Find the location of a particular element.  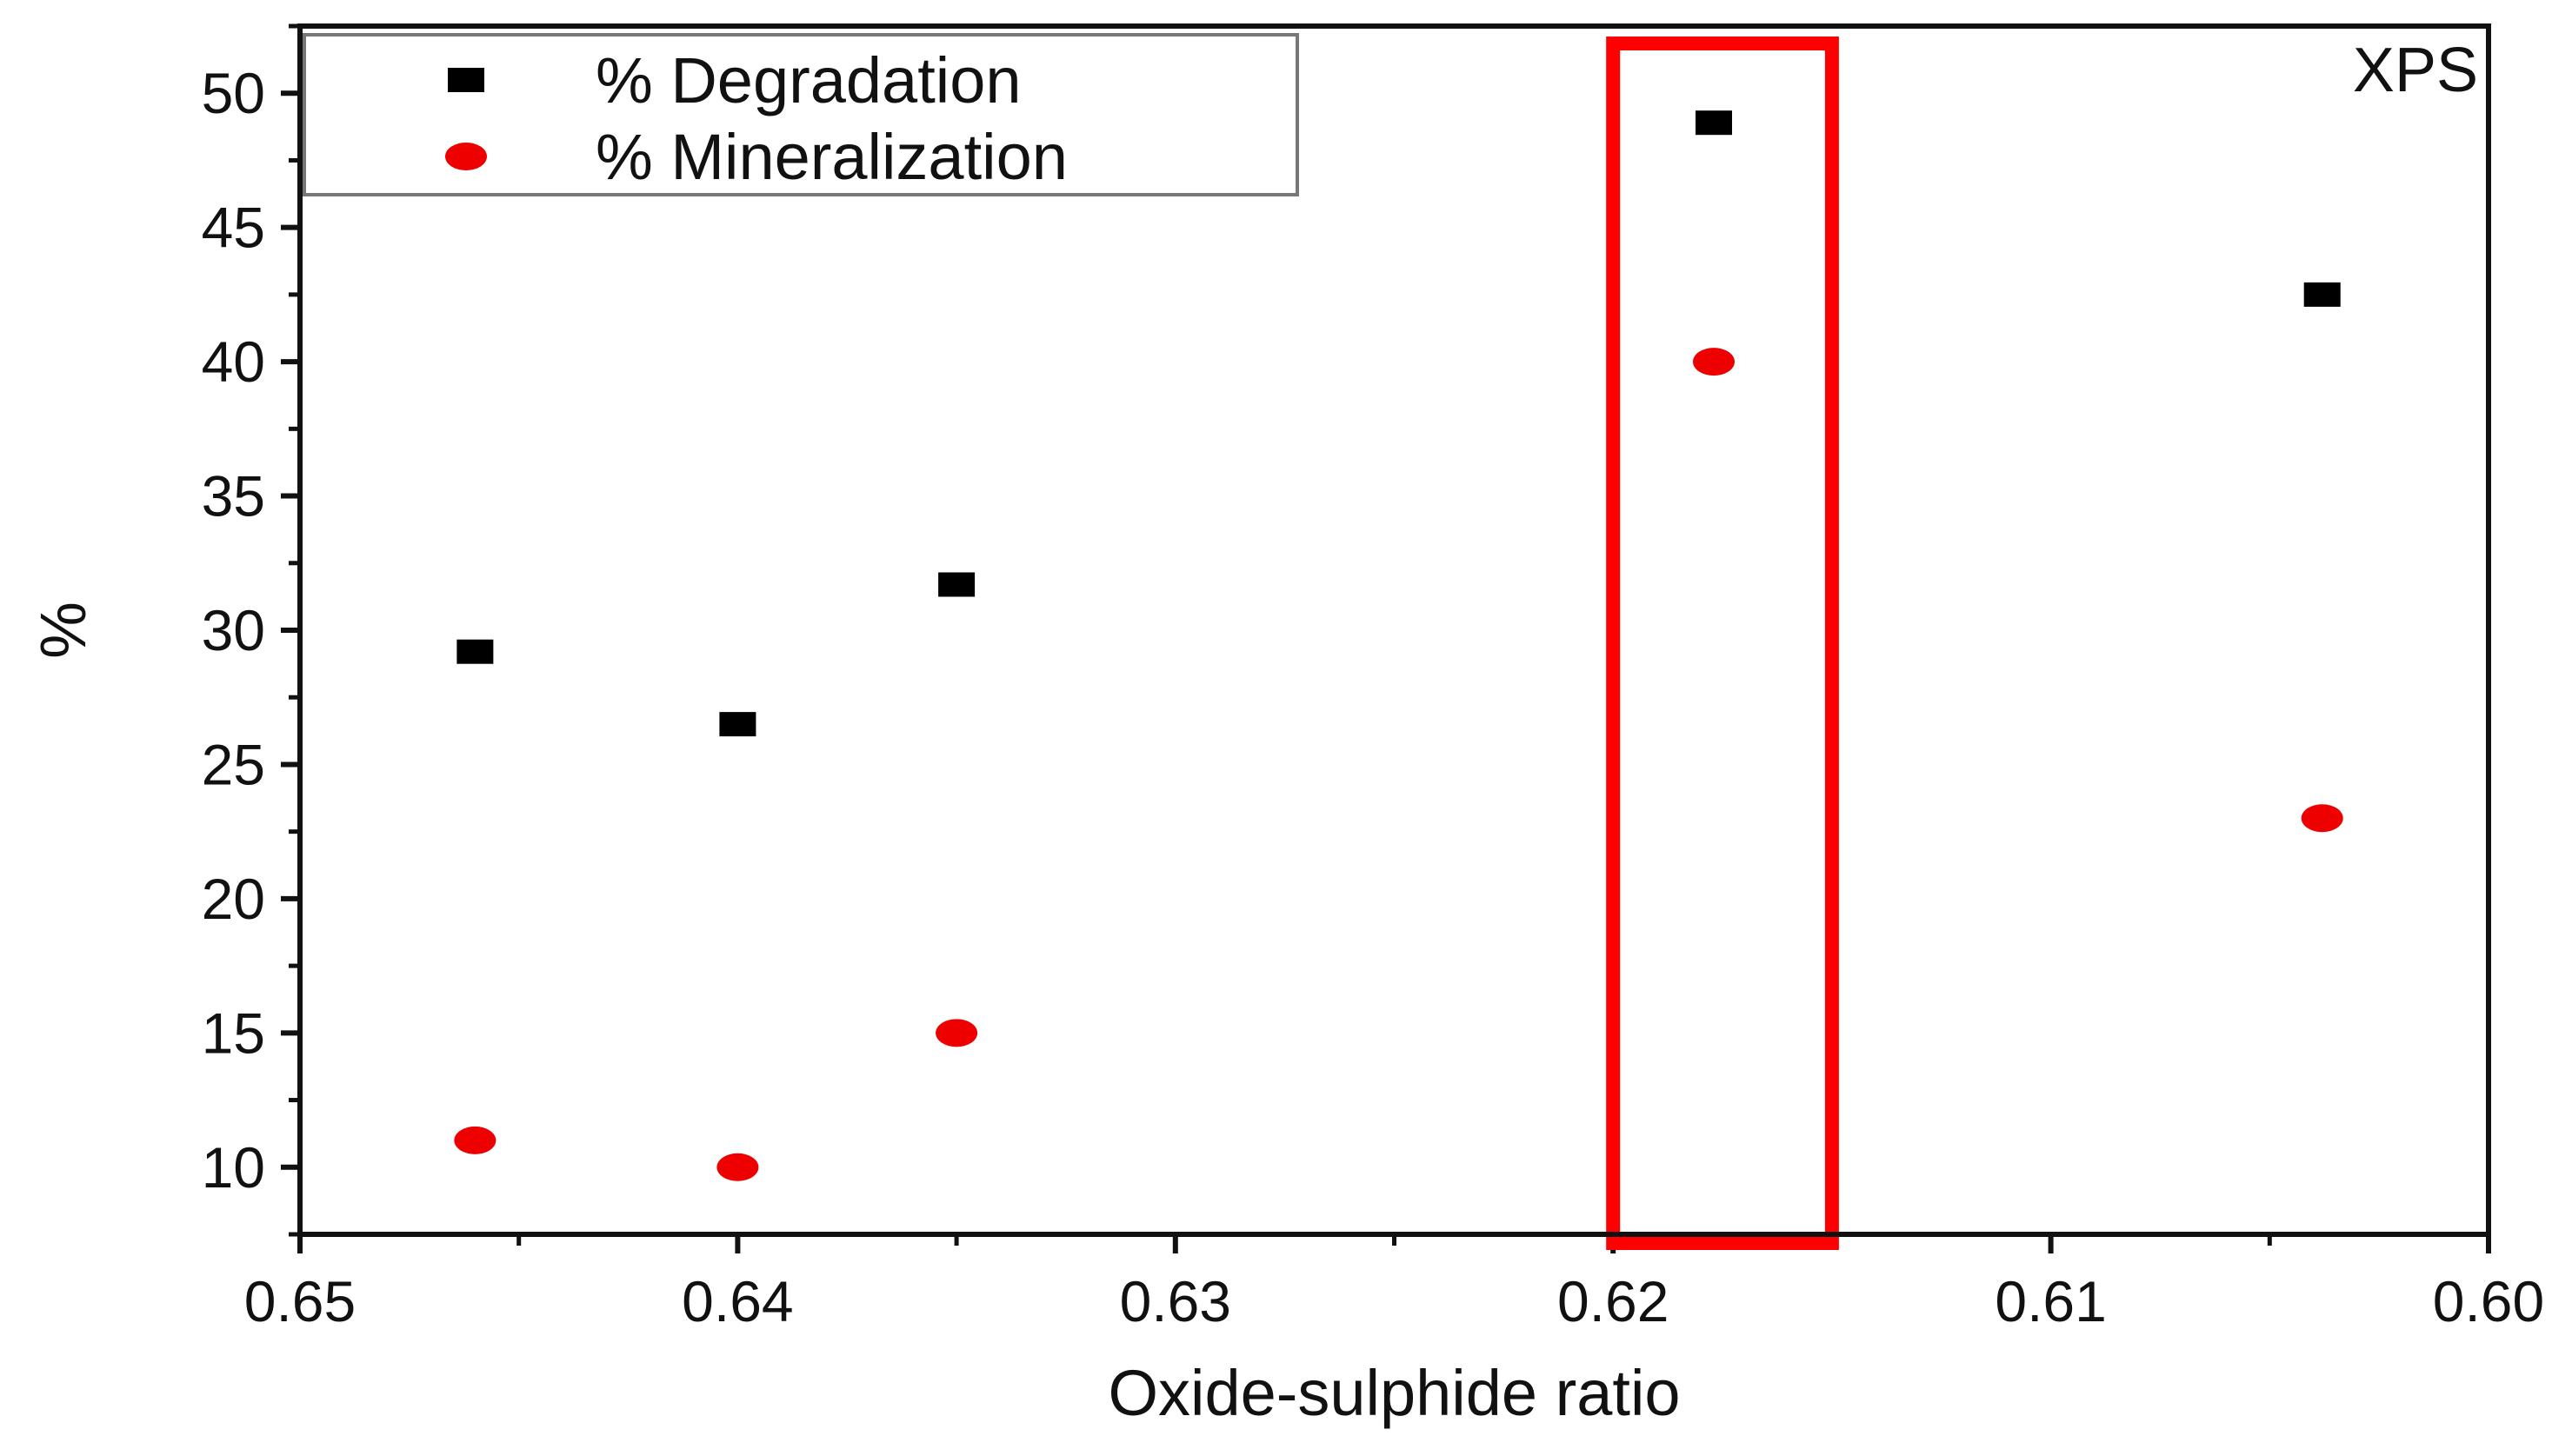

x-axis-title: Oxide-sulphide ratio is located at coordinates (1394, 1393).